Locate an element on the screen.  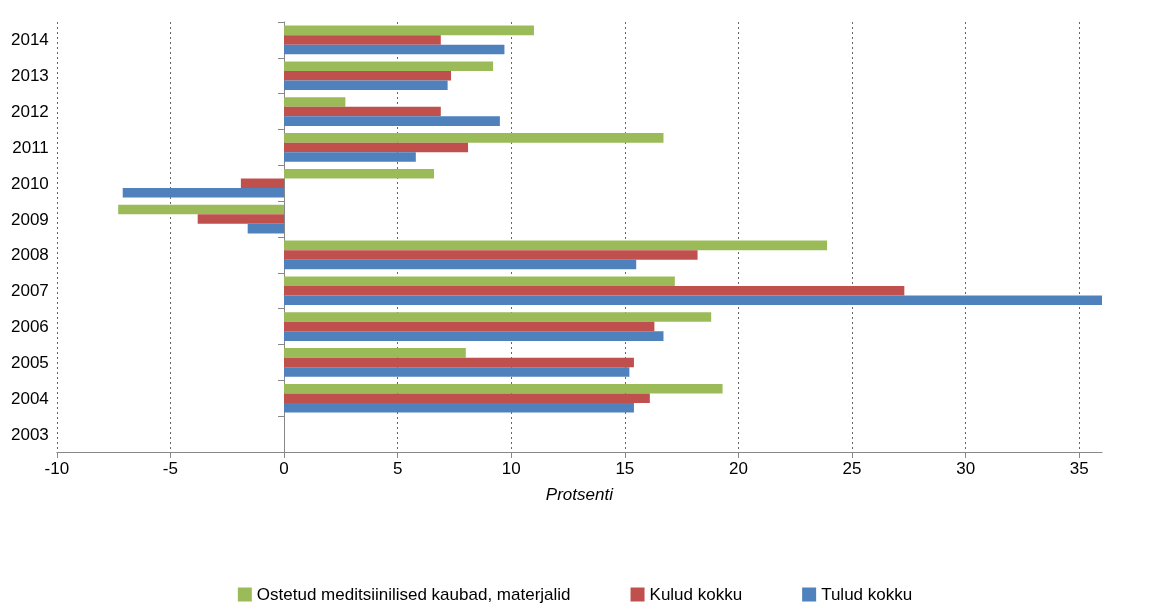
y-tick-label: 2014 is located at coordinates (29, 40).